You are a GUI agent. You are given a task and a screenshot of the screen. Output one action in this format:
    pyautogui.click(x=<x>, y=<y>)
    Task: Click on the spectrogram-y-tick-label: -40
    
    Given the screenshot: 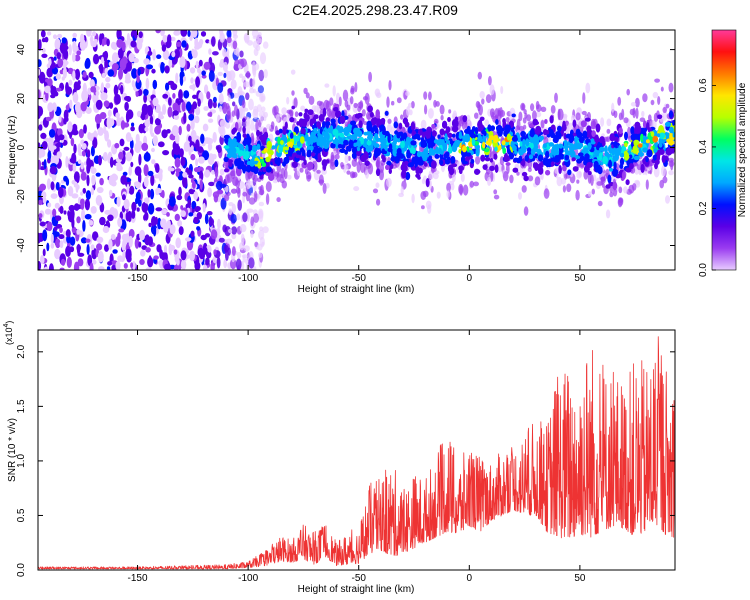 What is the action you would take?
    pyautogui.click(x=21, y=245)
    